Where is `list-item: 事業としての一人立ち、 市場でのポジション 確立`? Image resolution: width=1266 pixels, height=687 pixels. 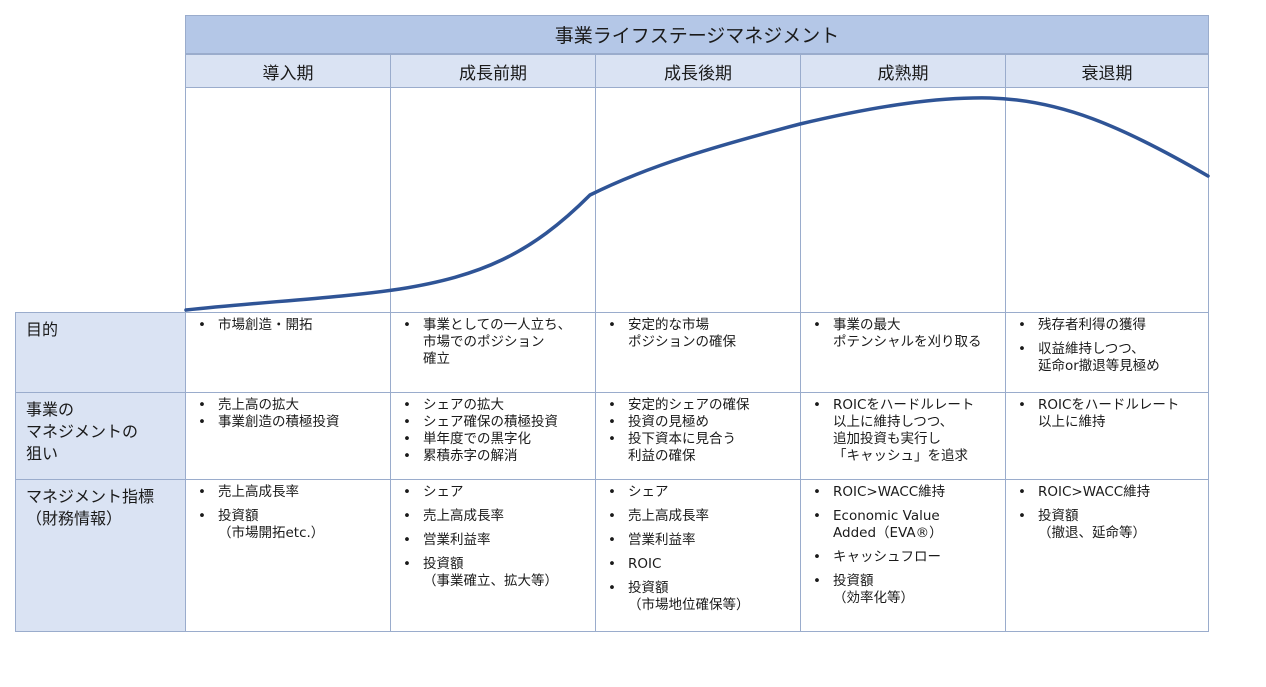
list-item: 事業としての一人立ち、 市場でのポジション 確立 is located at coordinates (494, 342).